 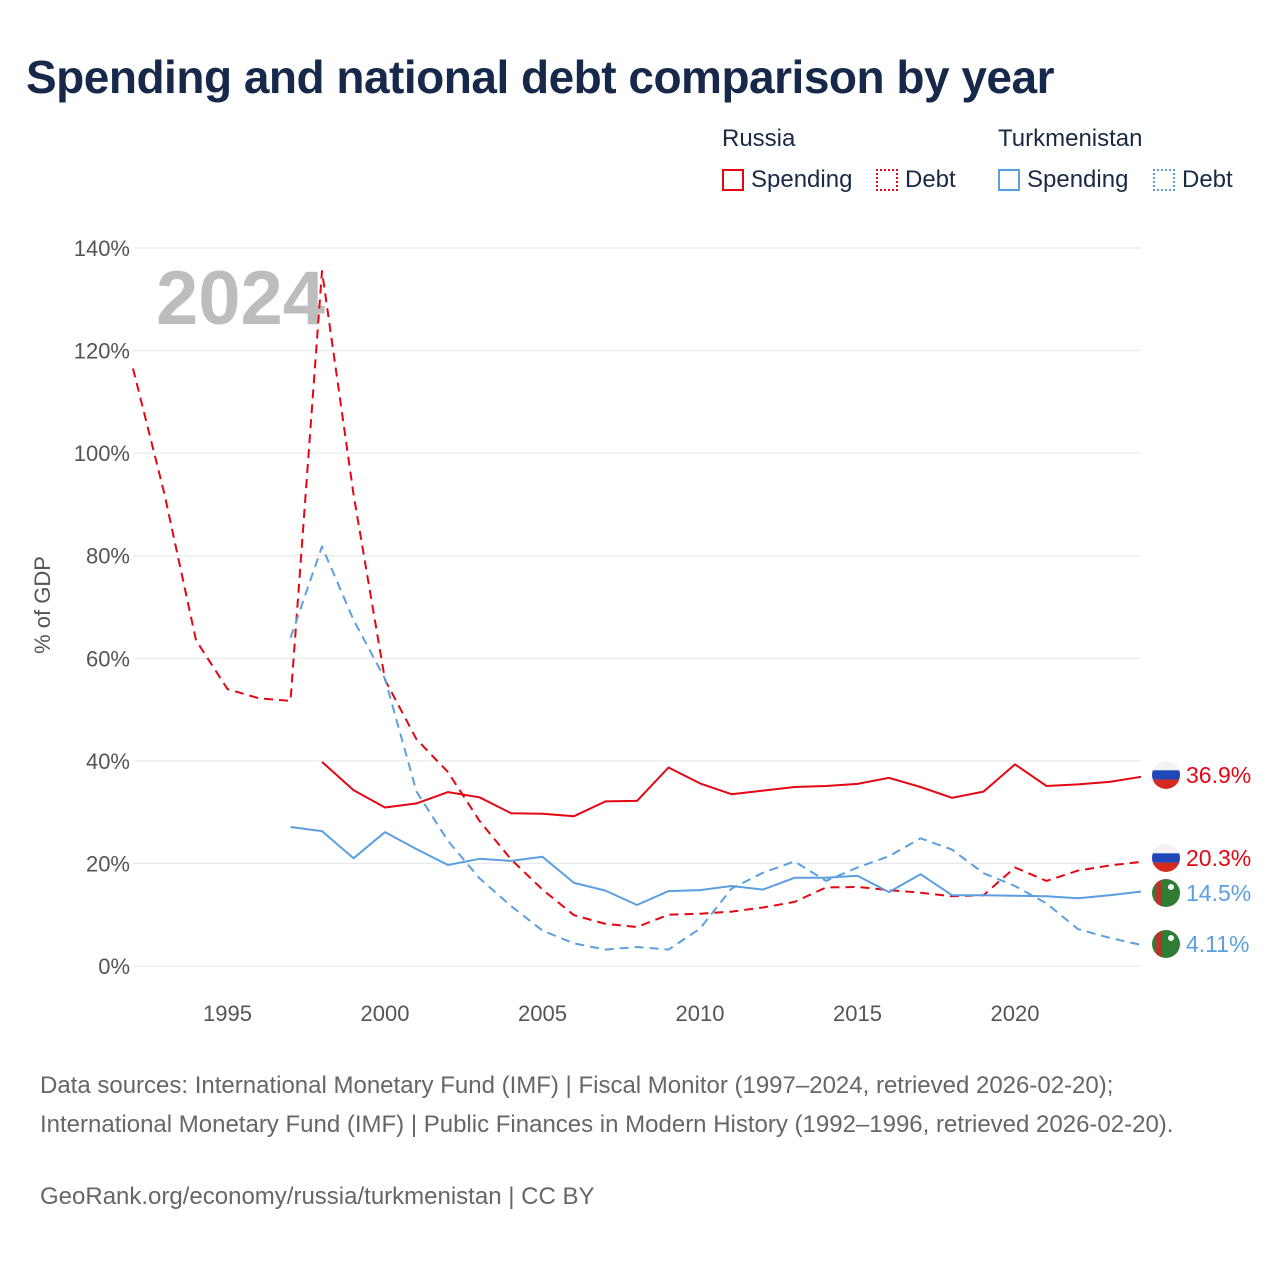 What do you see at coordinates (1218, 893) in the screenshot?
I see `end-label-turkmenistan-spending: 14.5%` at bounding box center [1218, 893].